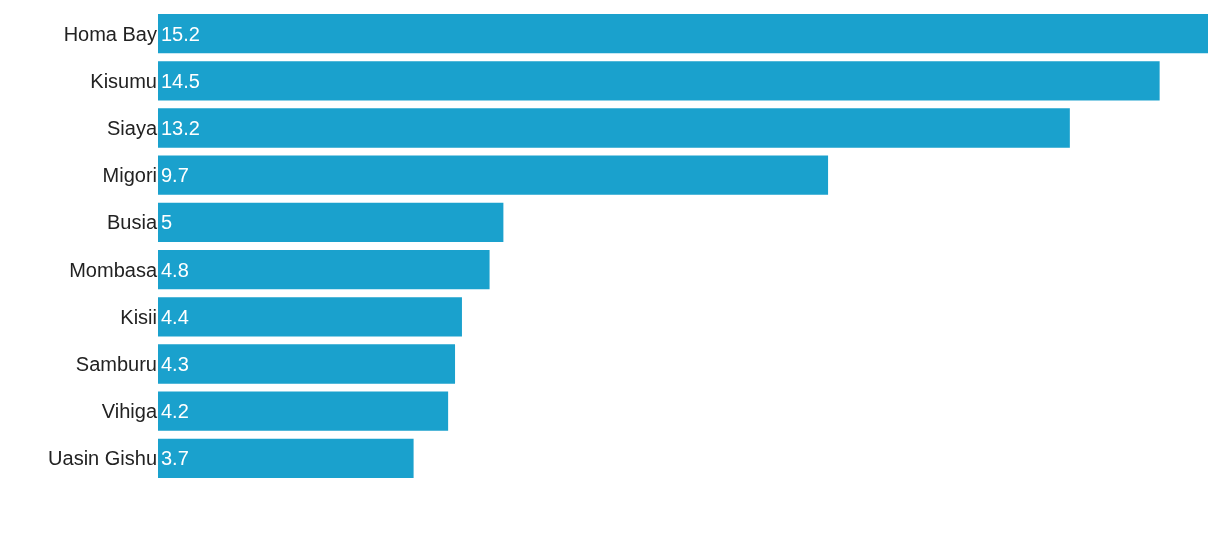 The width and height of the screenshot is (1220, 558). Describe the element at coordinates (175, 411) in the screenshot. I see `data-label: 4.2` at that location.